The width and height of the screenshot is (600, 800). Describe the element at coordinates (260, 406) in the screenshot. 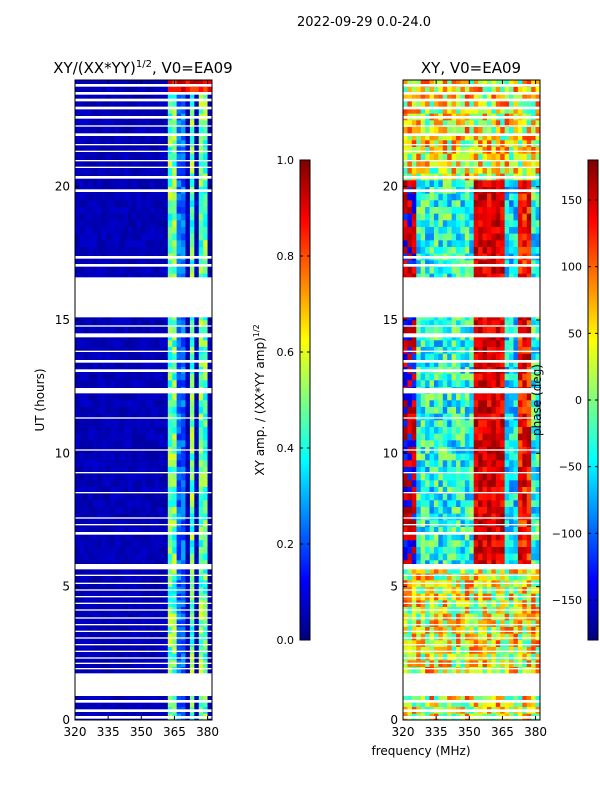

I see `colorbar-amplitude-label-main: XY amp. / (XX*YY amp)` at that location.